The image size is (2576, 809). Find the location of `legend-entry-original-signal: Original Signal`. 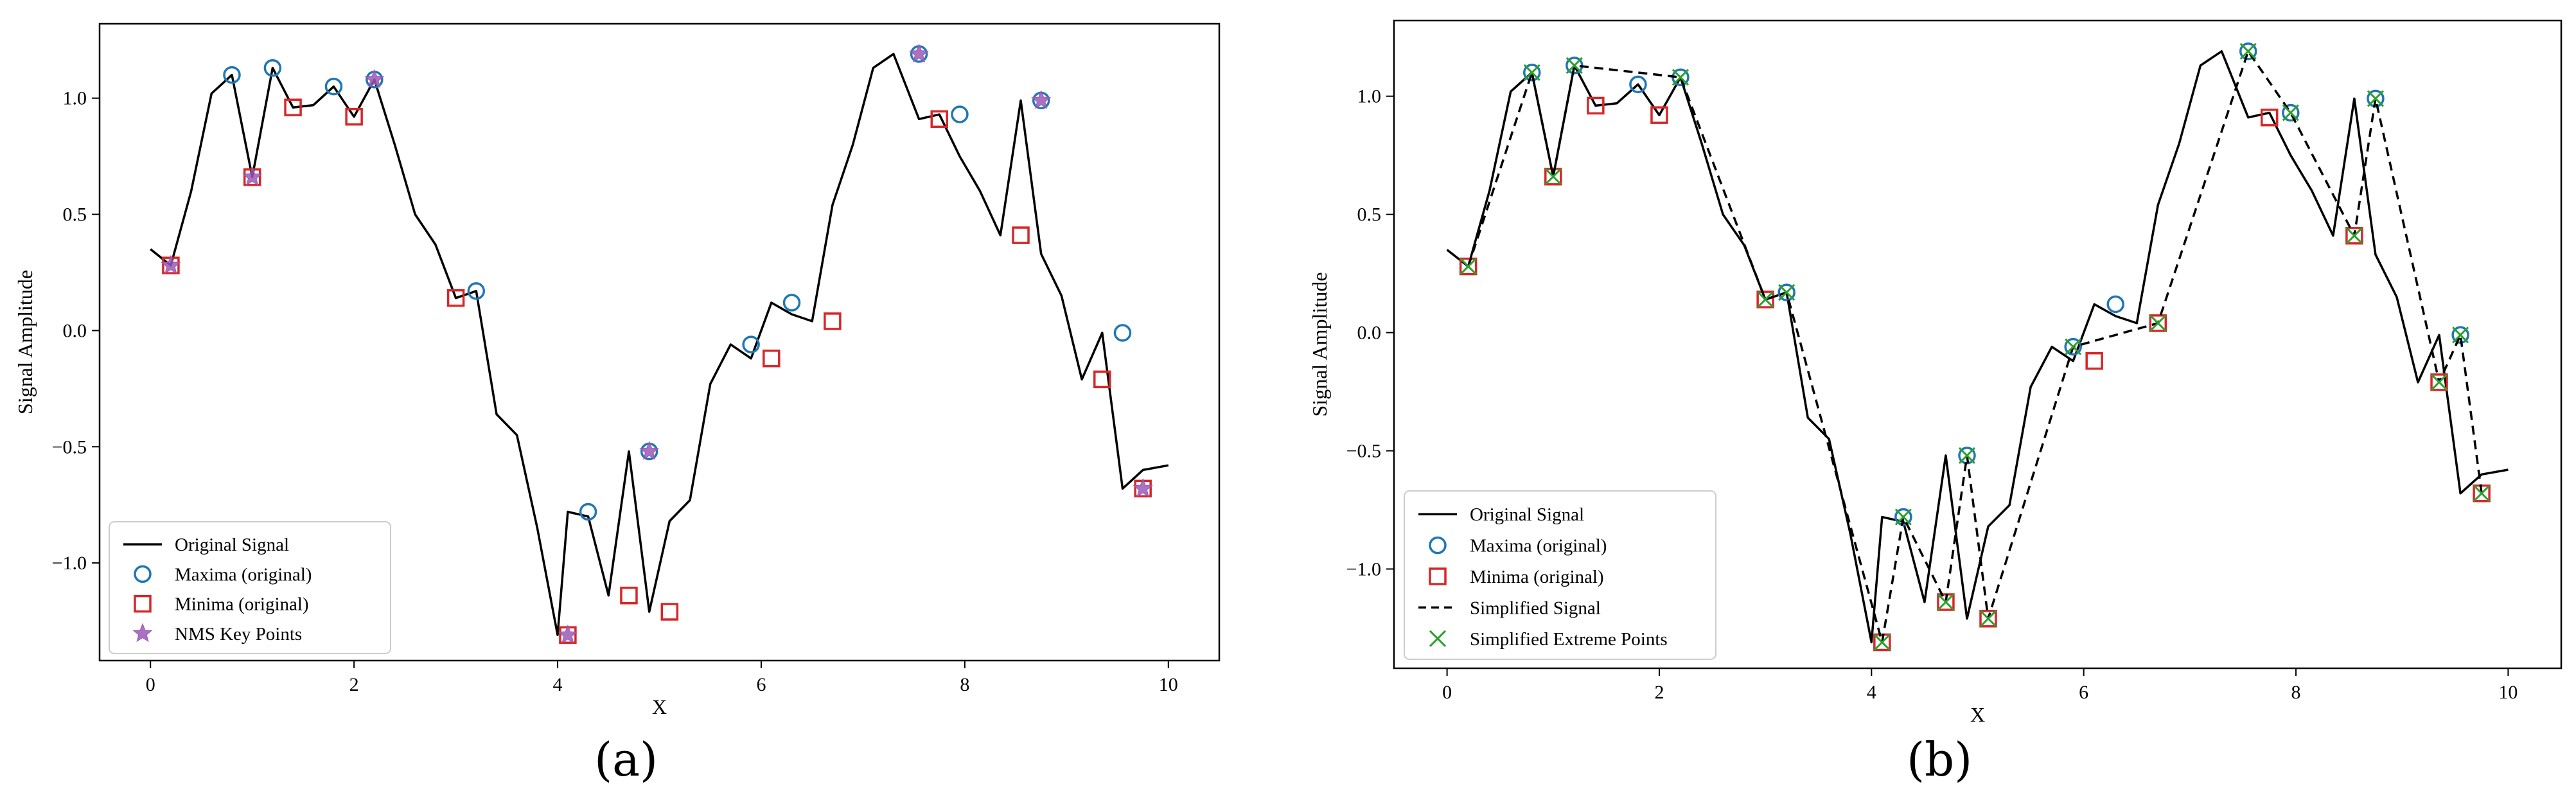

legend-entry-original-signal: Original Signal is located at coordinates (206, 545).